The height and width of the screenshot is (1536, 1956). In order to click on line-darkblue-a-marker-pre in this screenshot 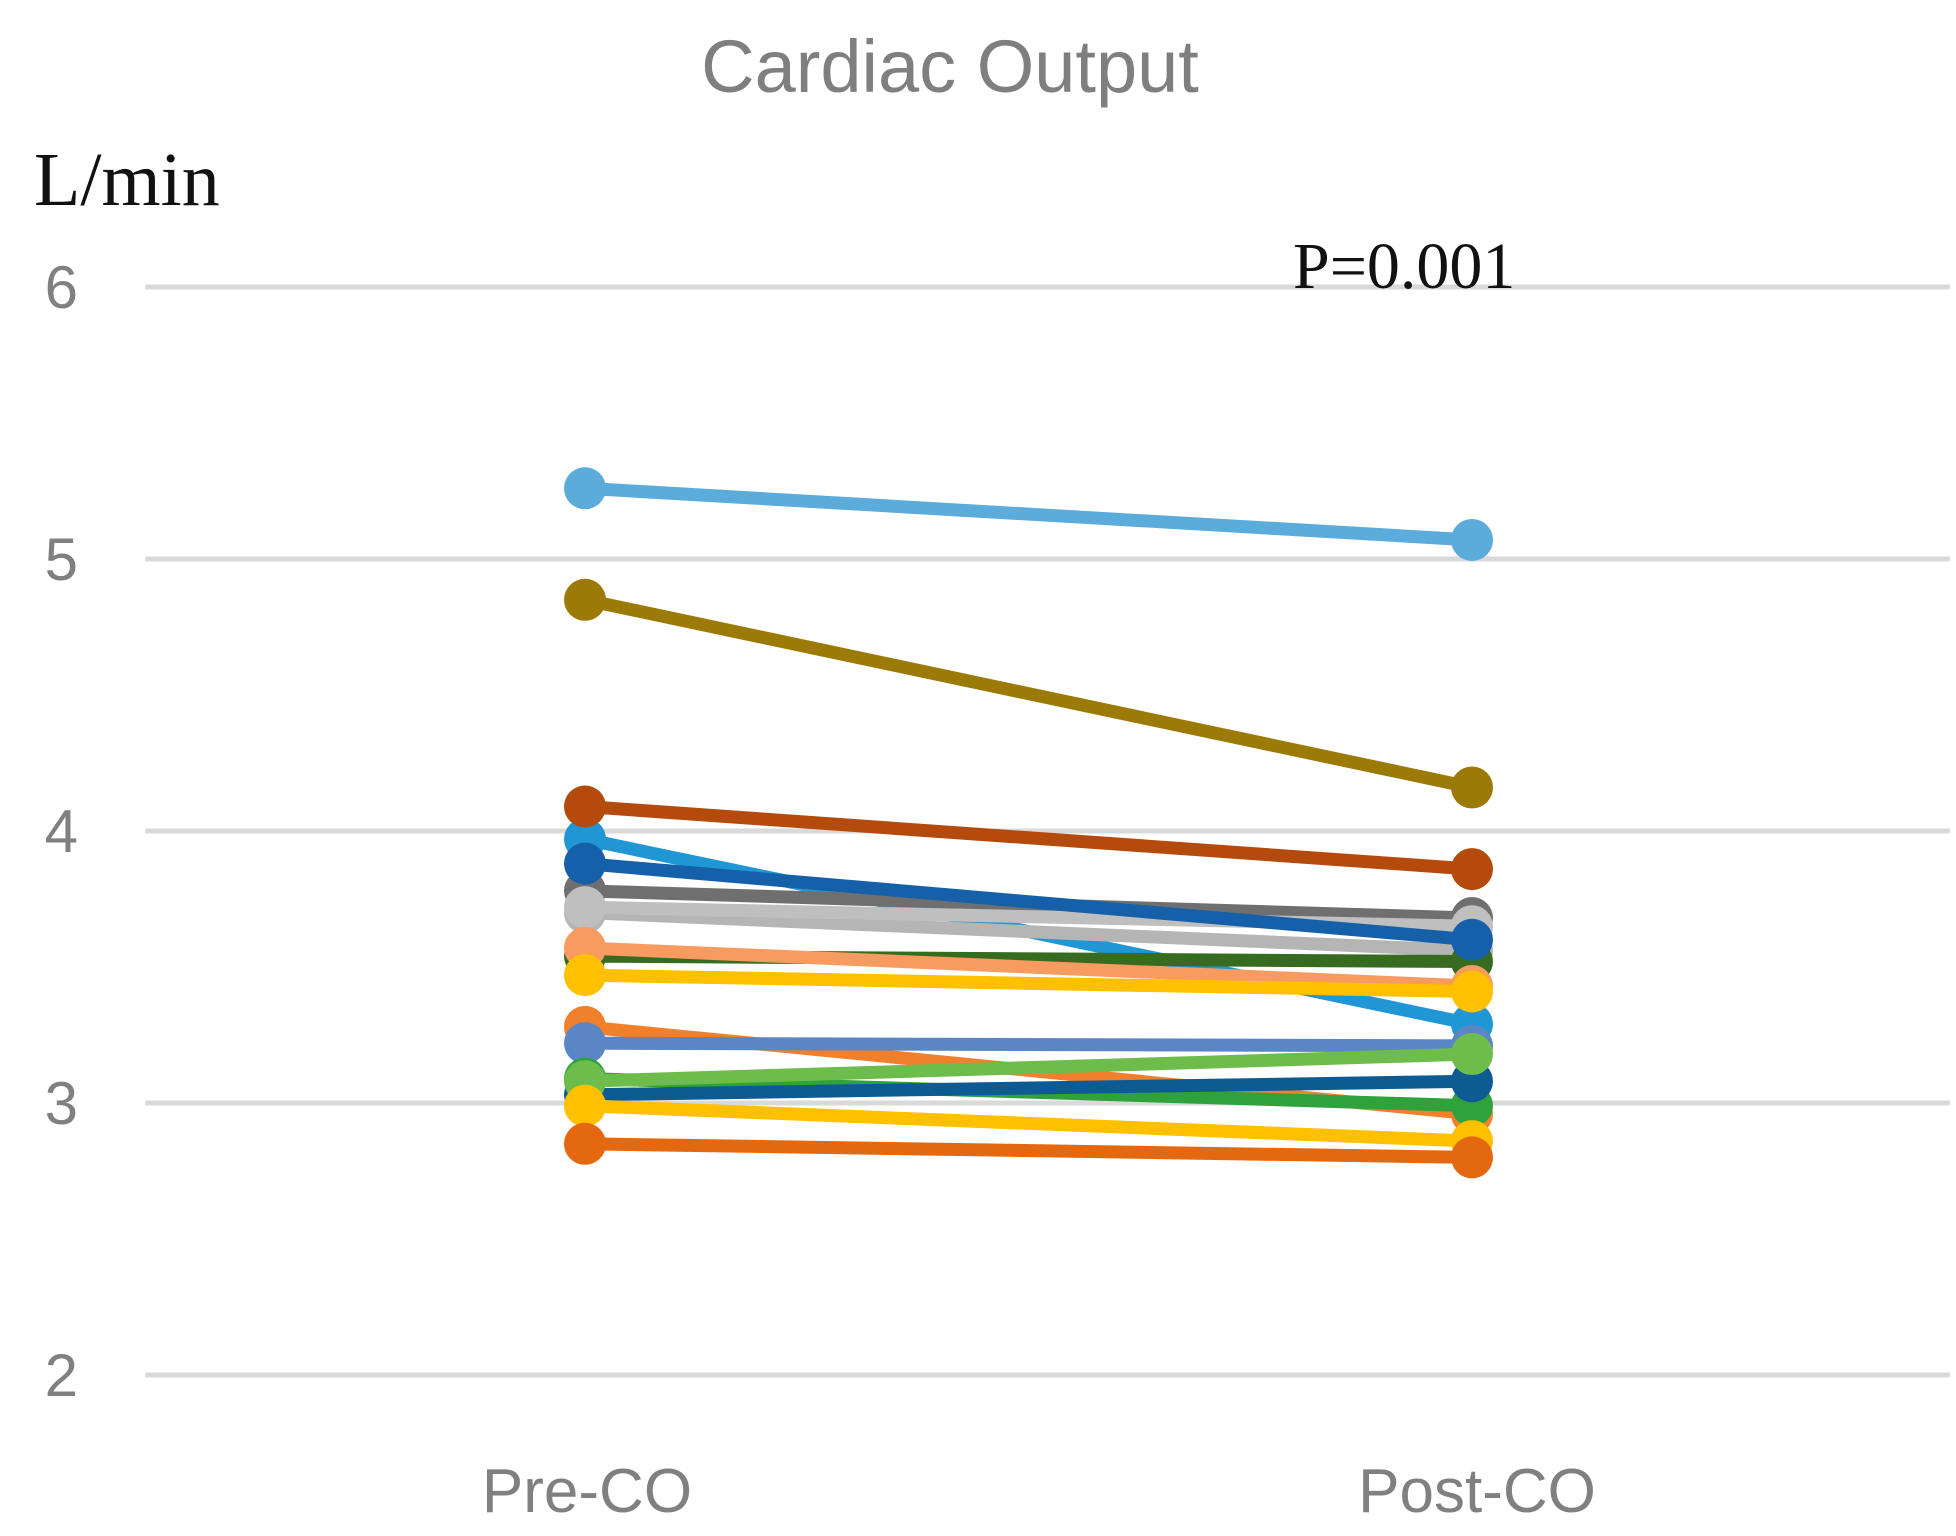, I will do `click(585, 863)`.